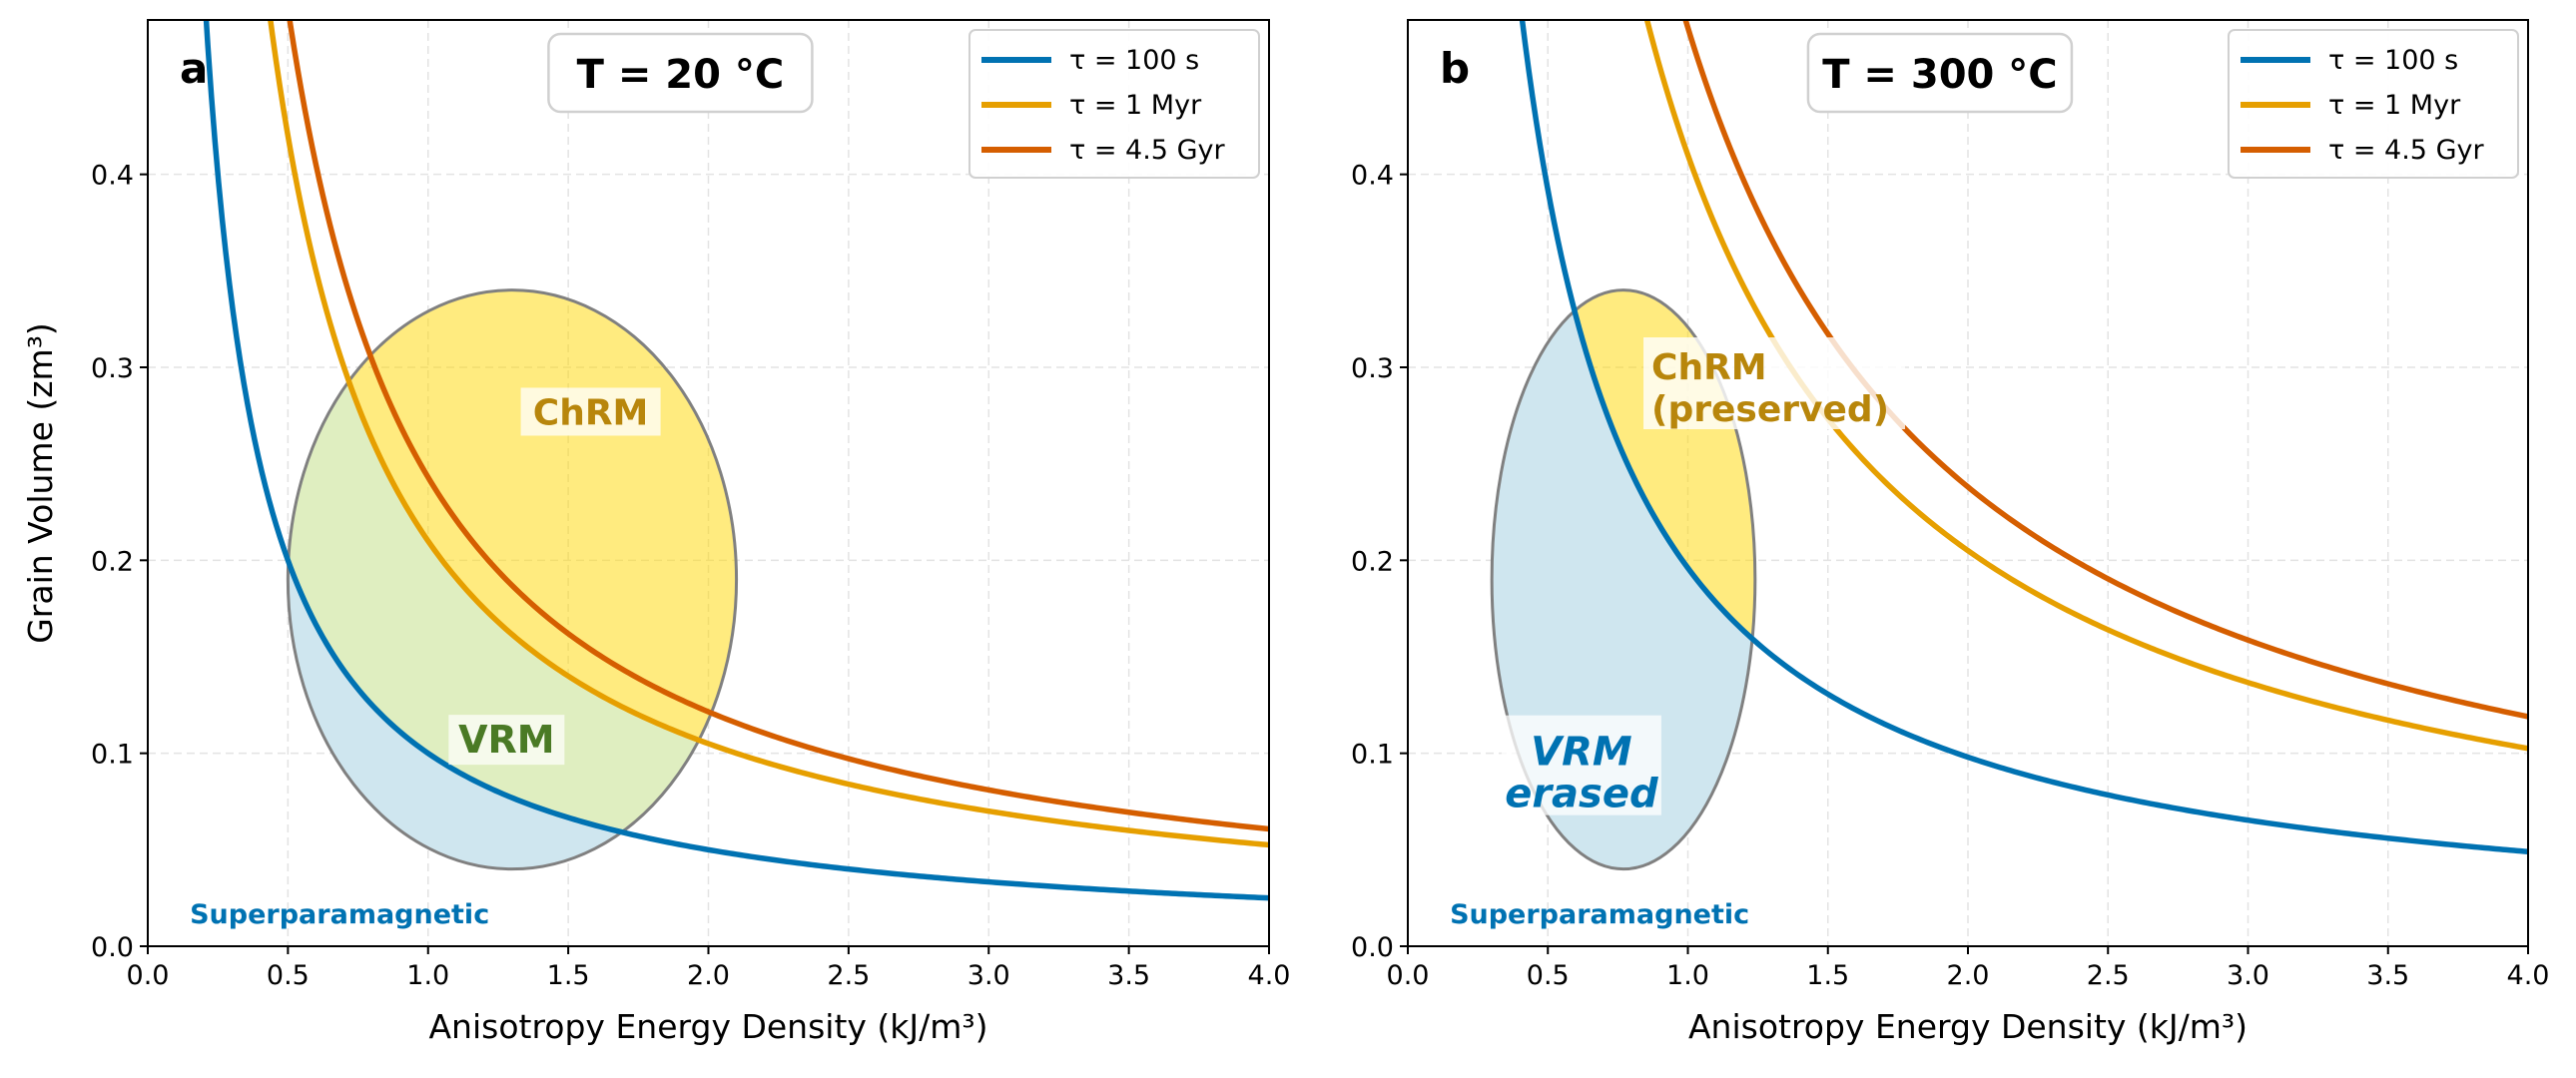 The height and width of the screenshot is (1078, 2576). I want to click on y-axis-label: Grain Volume (zm³), so click(40, 483).